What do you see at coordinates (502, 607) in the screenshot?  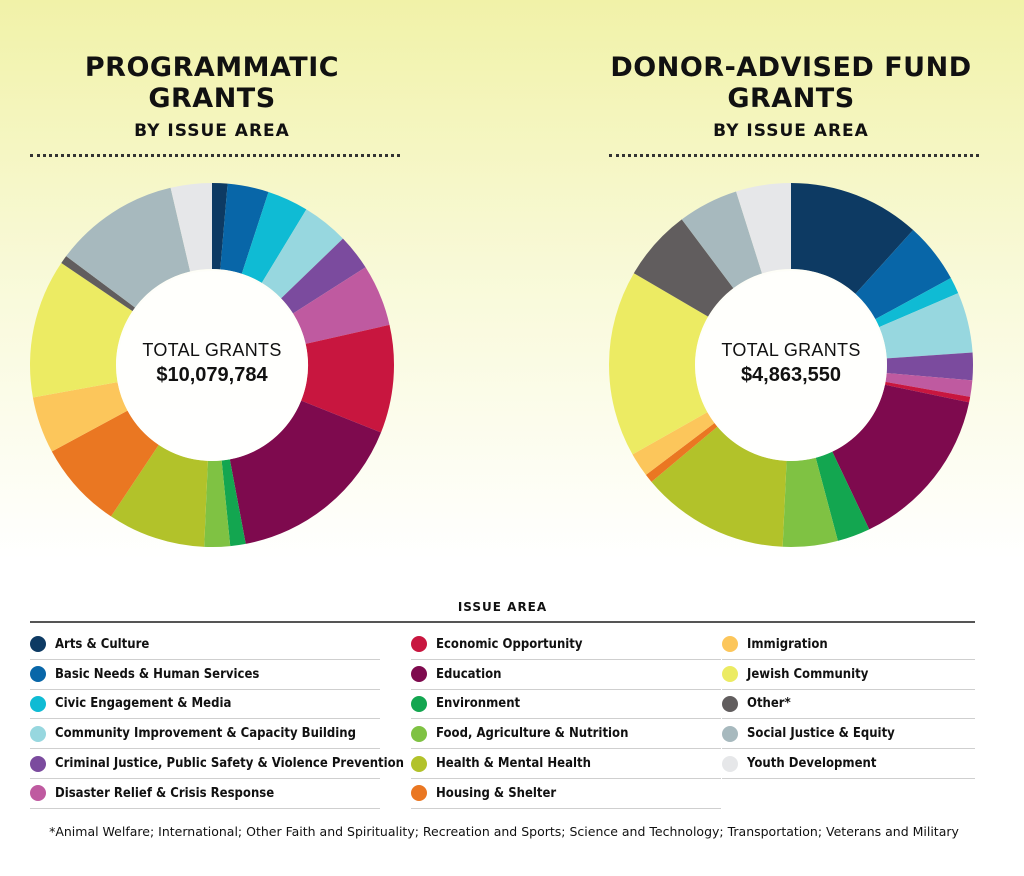 I see `legend-heading: ISSUE AREA` at bounding box center [502, 607].